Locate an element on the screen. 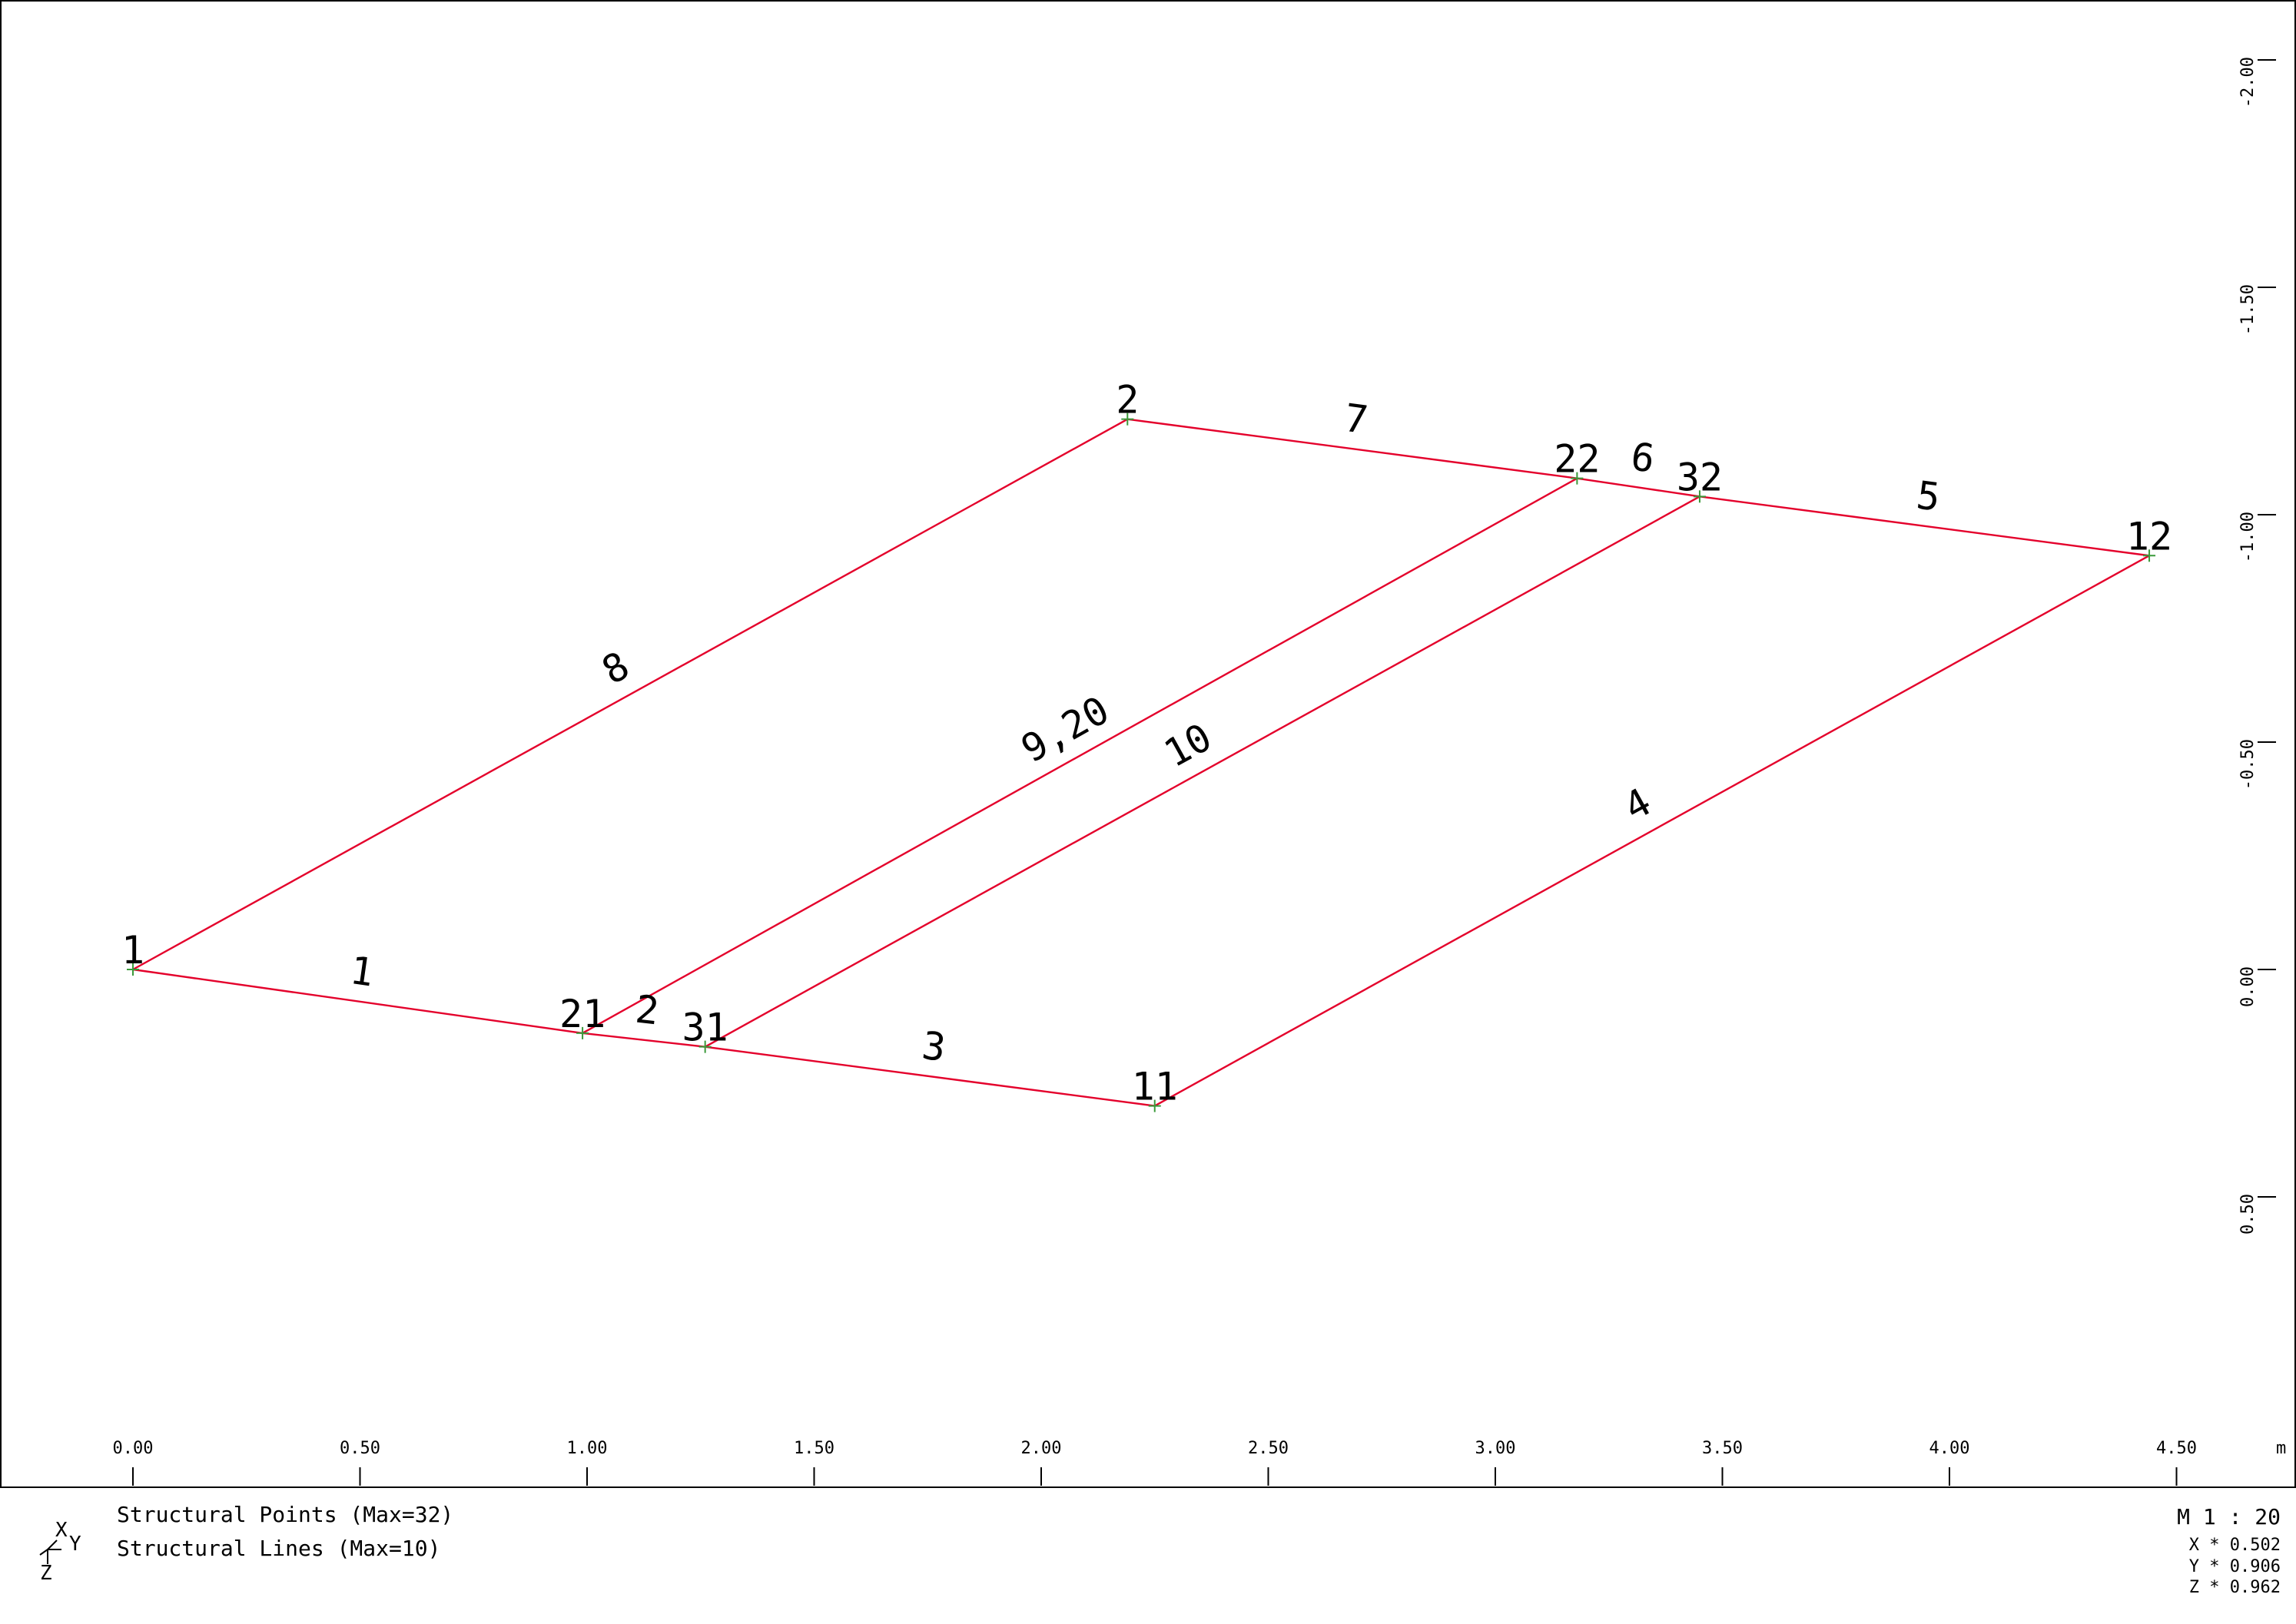 Image resolution: width=2296 pixels, height=1624 pixels. line-label-8: 8 is located at coordinates (615, 668).